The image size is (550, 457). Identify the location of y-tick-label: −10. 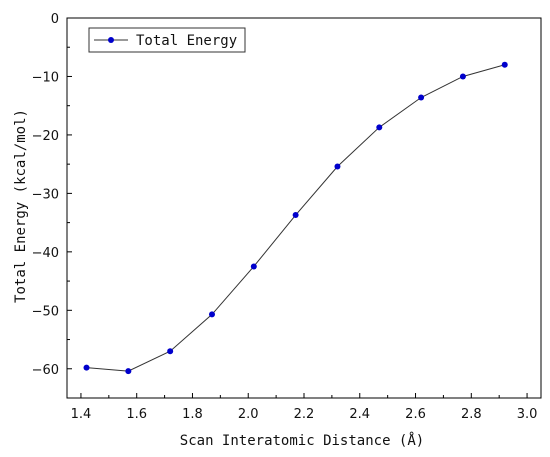
(45, 77).